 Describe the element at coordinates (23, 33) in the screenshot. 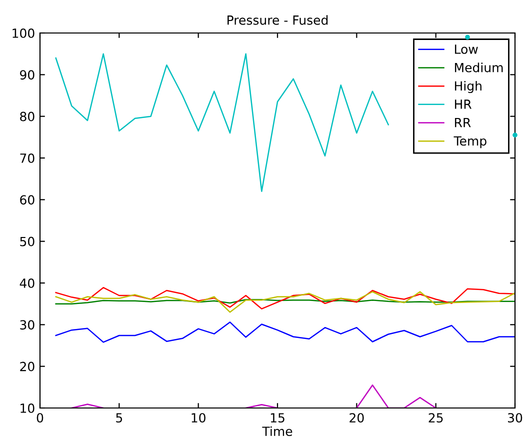

I see `y-tick-label: 100` at that location.